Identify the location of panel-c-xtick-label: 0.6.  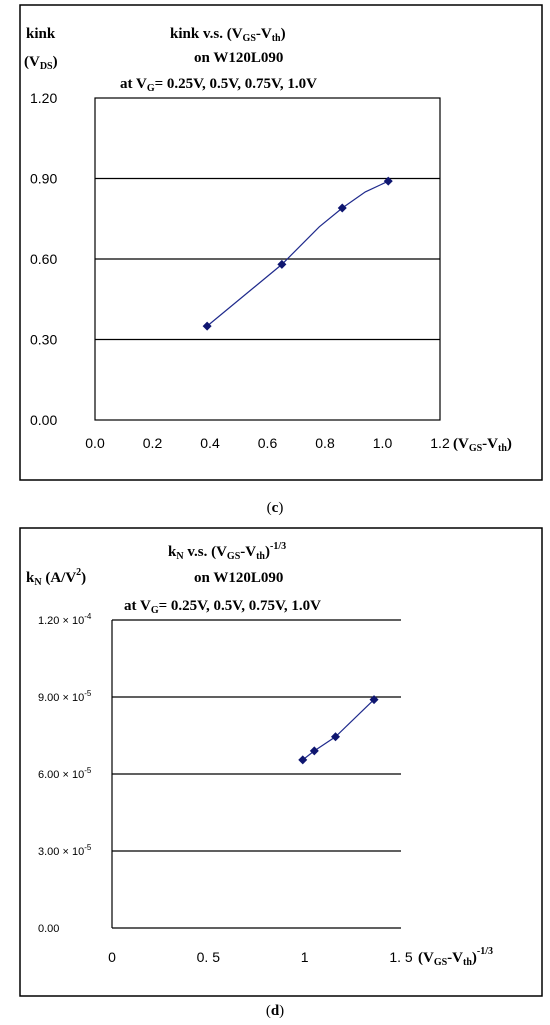
(268, 443).